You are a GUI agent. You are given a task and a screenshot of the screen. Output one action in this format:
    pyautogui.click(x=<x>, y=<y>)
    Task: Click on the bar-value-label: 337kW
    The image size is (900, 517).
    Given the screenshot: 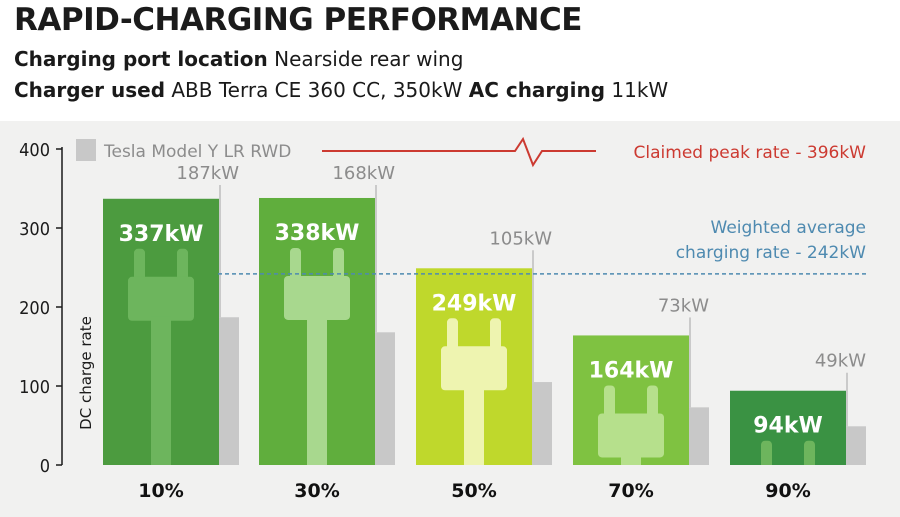 What is the action you would take?
    pyautogui.click(x=161, y=234)
    